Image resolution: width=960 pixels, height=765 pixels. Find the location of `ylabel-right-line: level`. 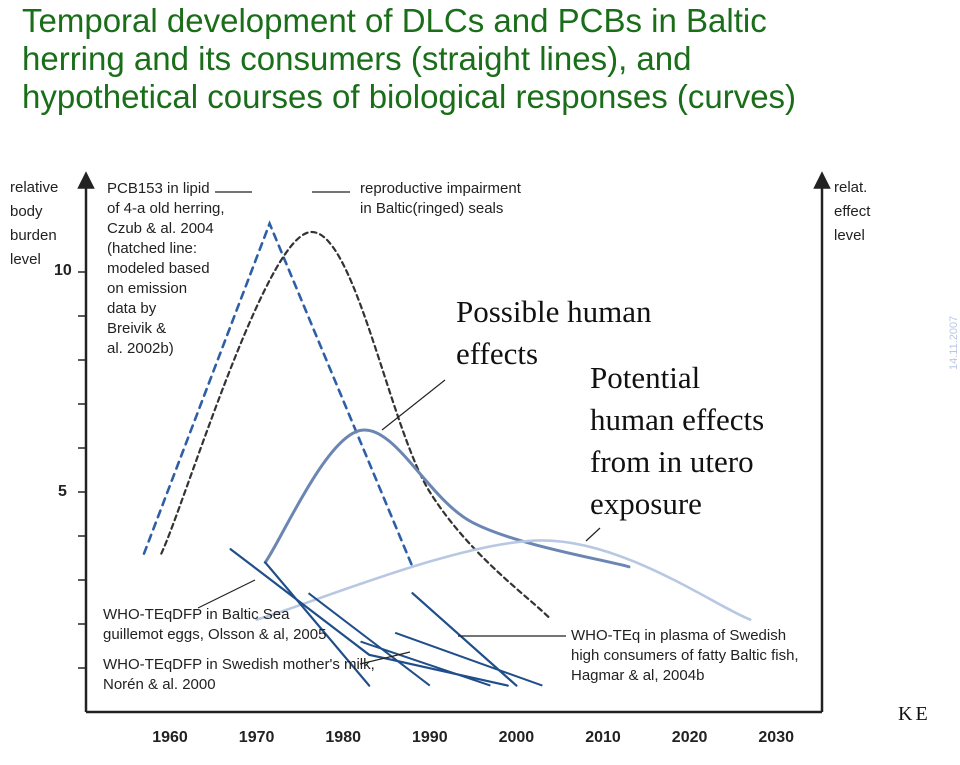

ylabel-right-line: level is located at coordinates (849, 235).